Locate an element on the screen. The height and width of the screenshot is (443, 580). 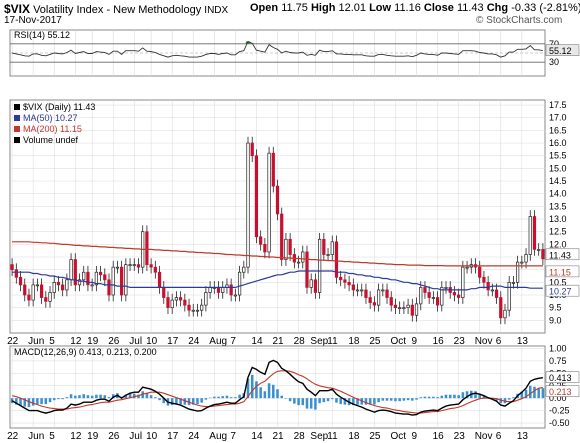
rsi-value-tag-bg is located at coordinates (562, 50).